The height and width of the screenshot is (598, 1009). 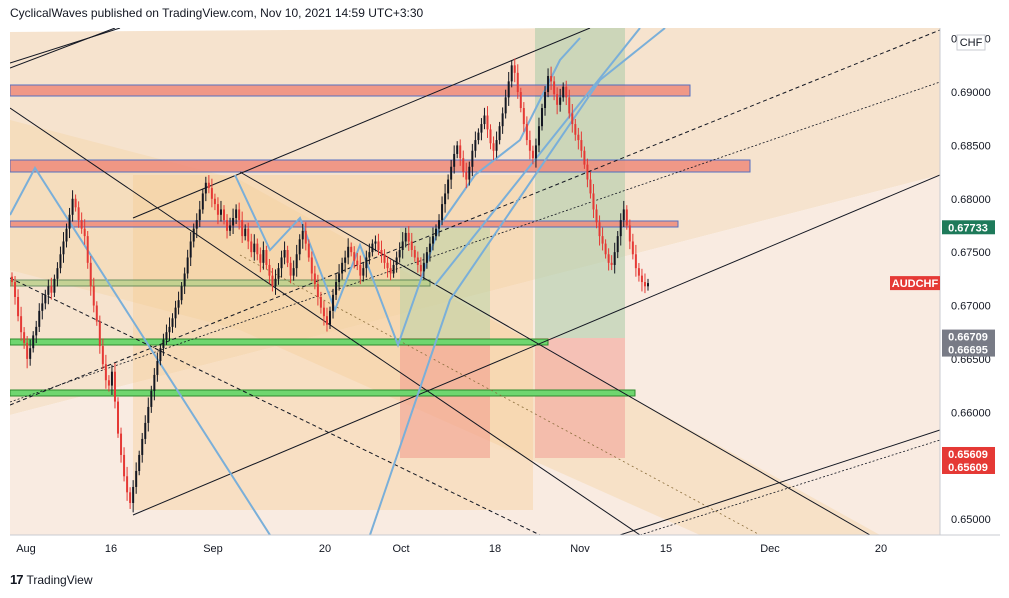 I want to click on x-tick-label: 15, so click(x=666, y=549).